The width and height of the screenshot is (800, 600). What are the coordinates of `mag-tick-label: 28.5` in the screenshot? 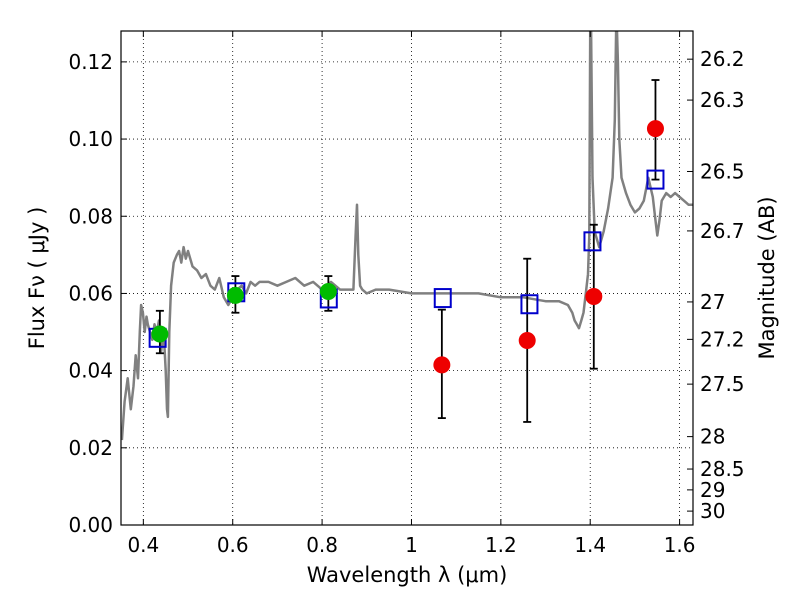 It's located at (722, 469).